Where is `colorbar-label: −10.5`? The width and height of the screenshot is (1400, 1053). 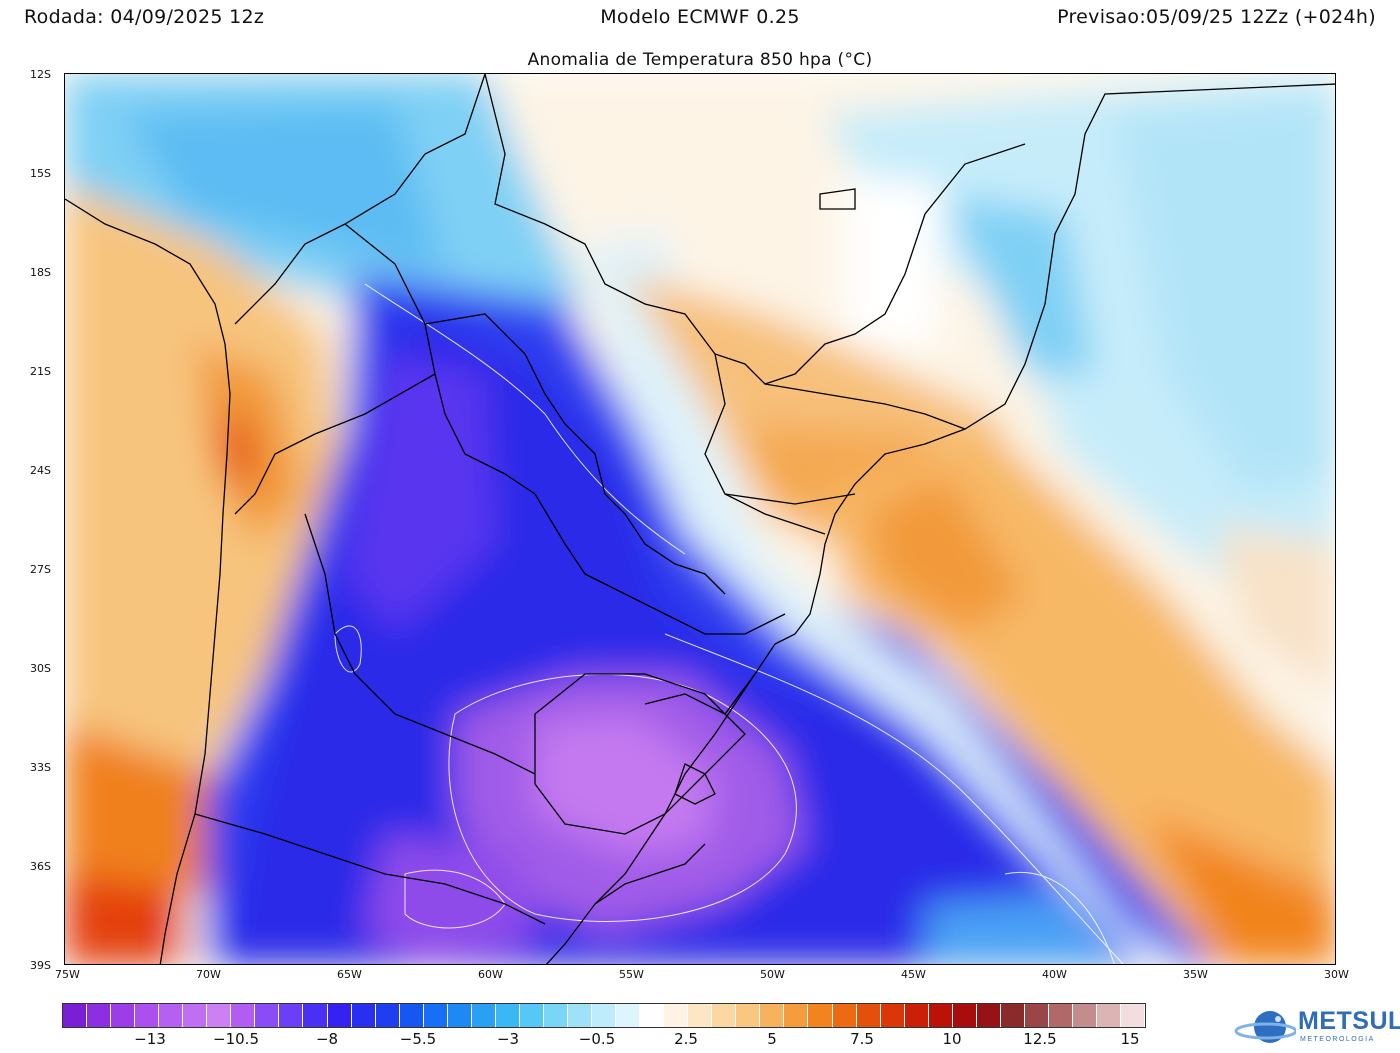 colorbar-label: −10.5 is located at coordinates (236, 1039).